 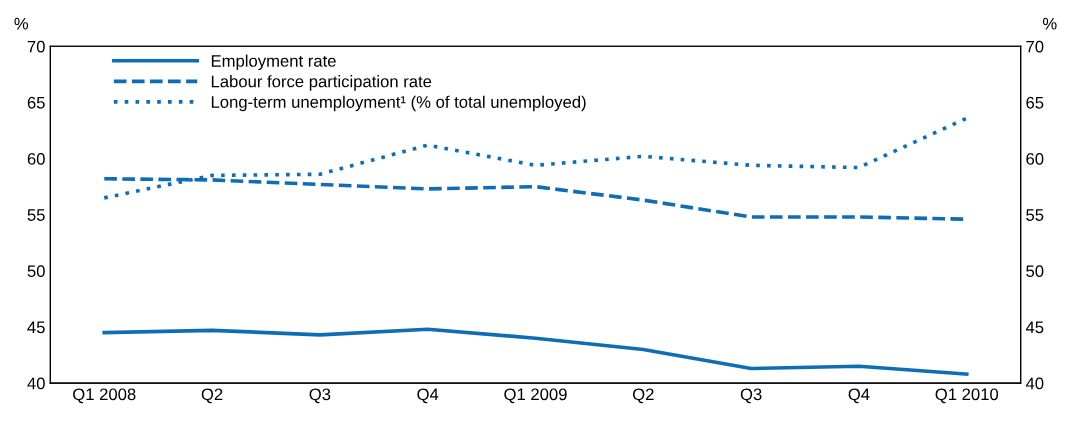 I want to click on y2-tick-label: 70, so click(x=1035, y=46).